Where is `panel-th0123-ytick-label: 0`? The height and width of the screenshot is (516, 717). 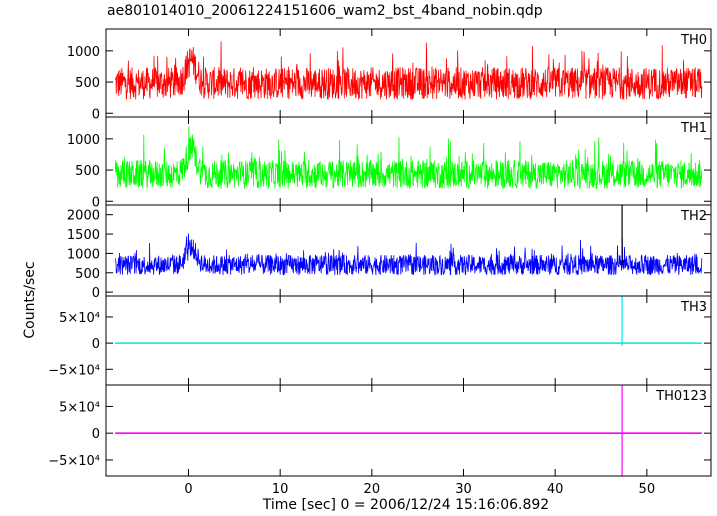
panel-th0123-ytick-label: 0 is located at coordinates (96, 434).